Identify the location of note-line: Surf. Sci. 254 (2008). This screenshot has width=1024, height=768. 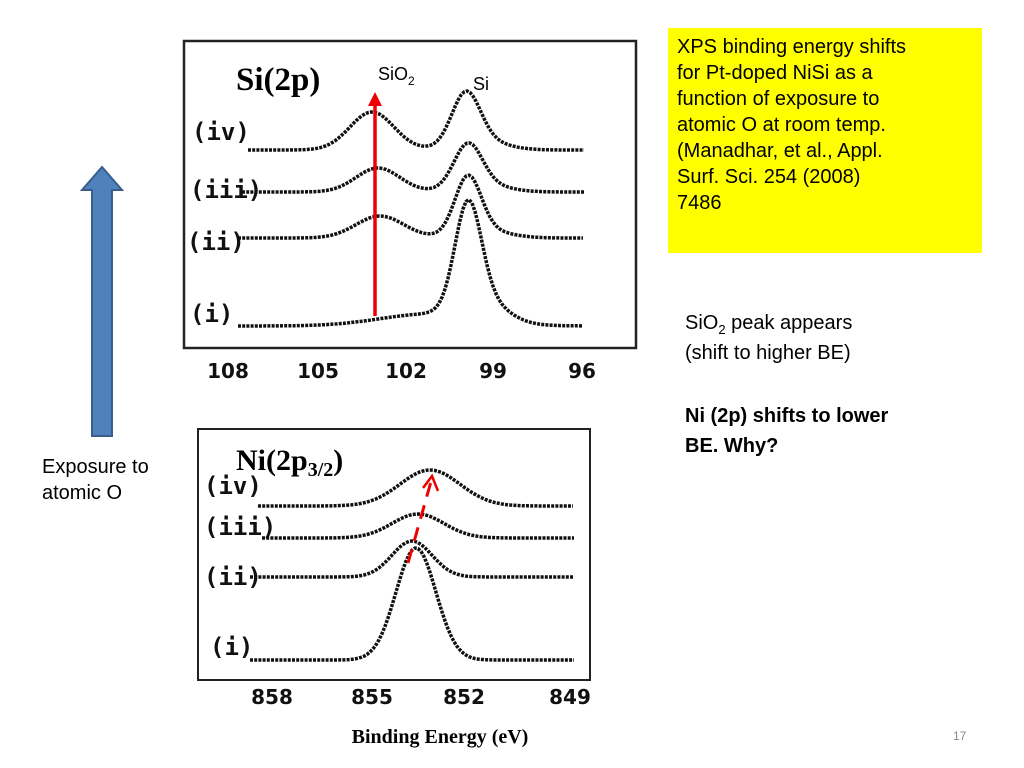
(768, 177).